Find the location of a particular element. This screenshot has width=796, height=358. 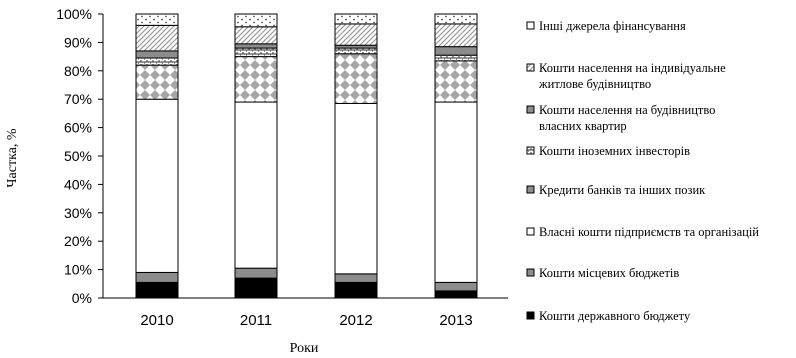

y-tick-label: 60% is located at coordinates (78, 128).